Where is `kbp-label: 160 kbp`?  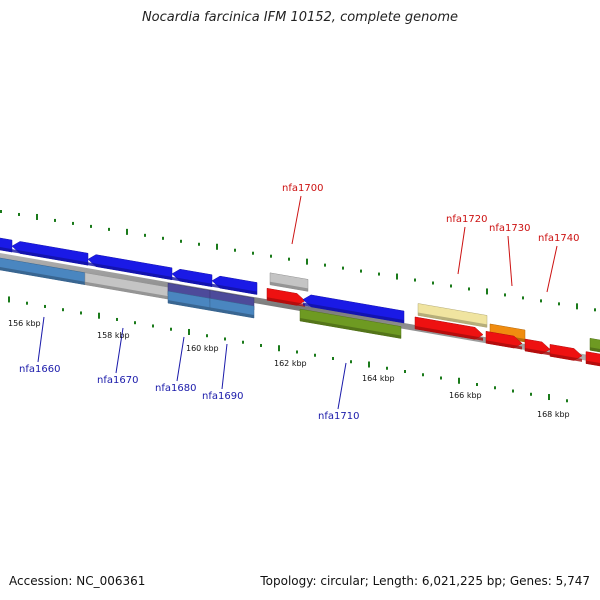
kbp-label: 160 kbp is located at coordinates (202, 348).